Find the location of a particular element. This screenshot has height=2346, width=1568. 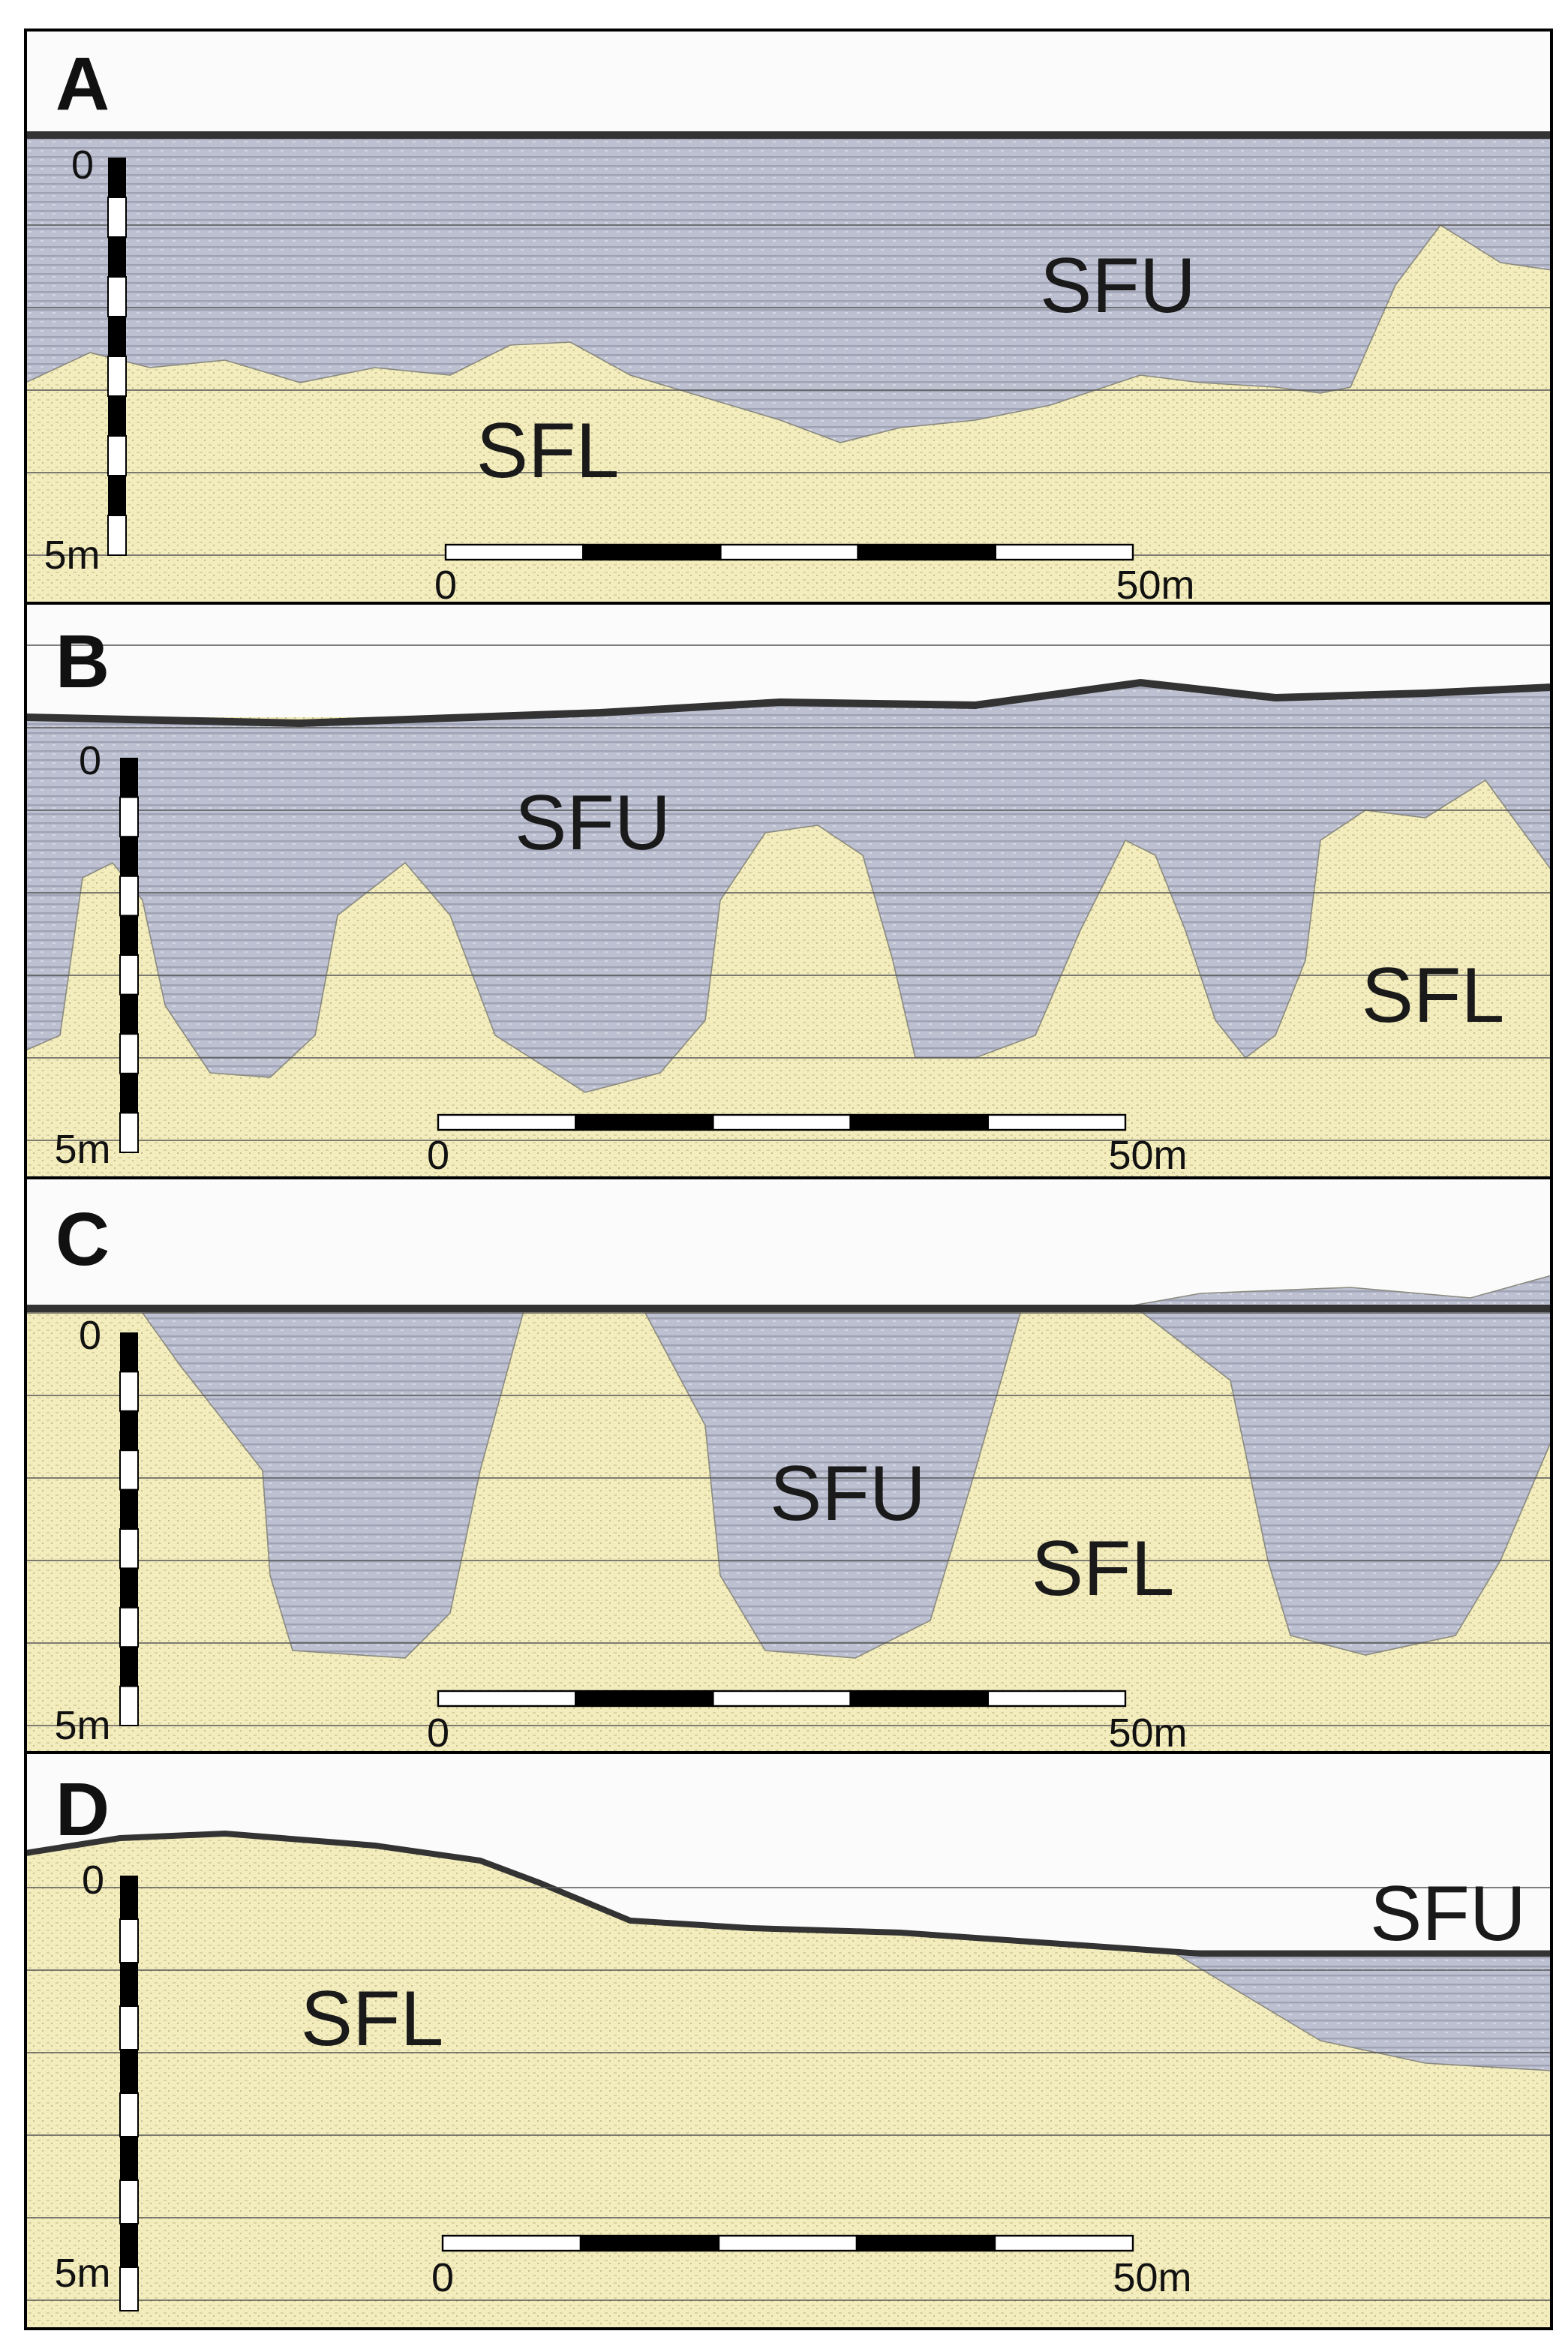

panel-label: B is located at coordinates (83, 662).